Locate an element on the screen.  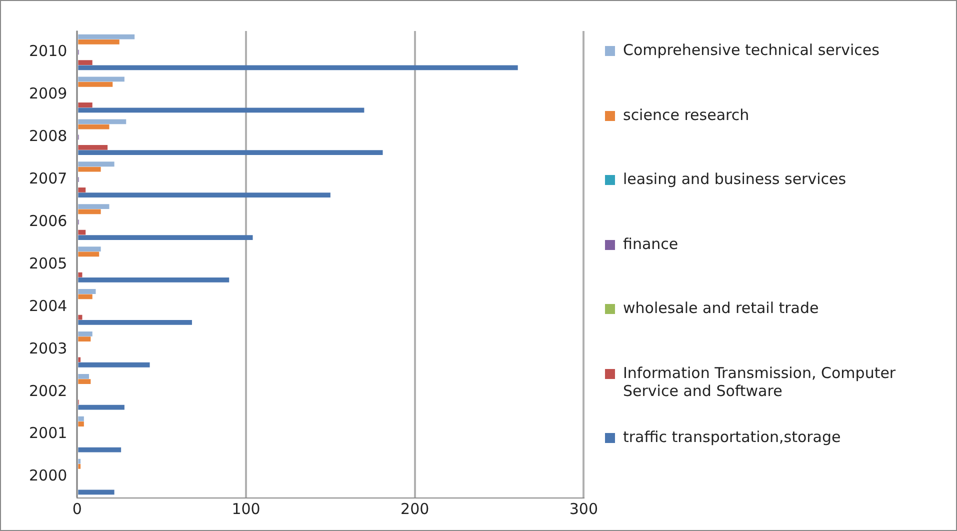
x-tick-label: 100 is located at coordinates (246, 509).